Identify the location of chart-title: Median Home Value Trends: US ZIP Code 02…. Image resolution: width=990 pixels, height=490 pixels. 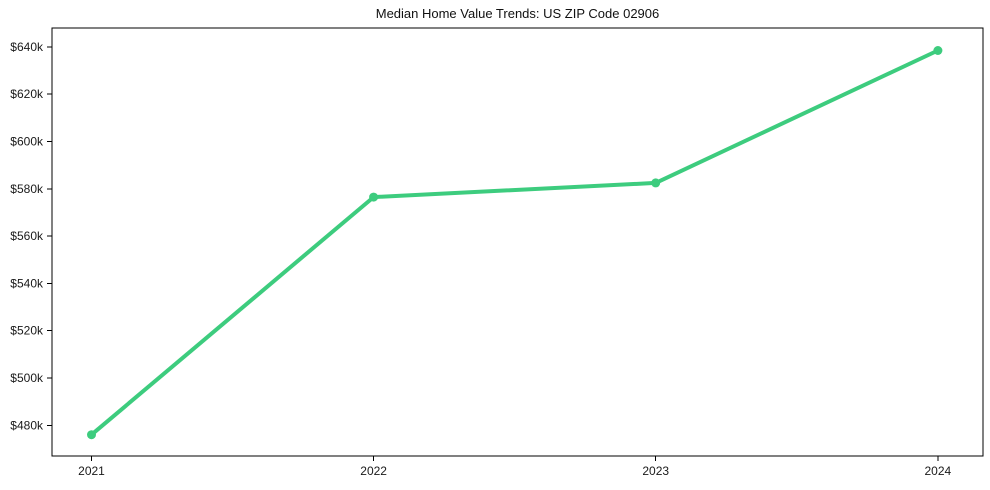
(517, 13).